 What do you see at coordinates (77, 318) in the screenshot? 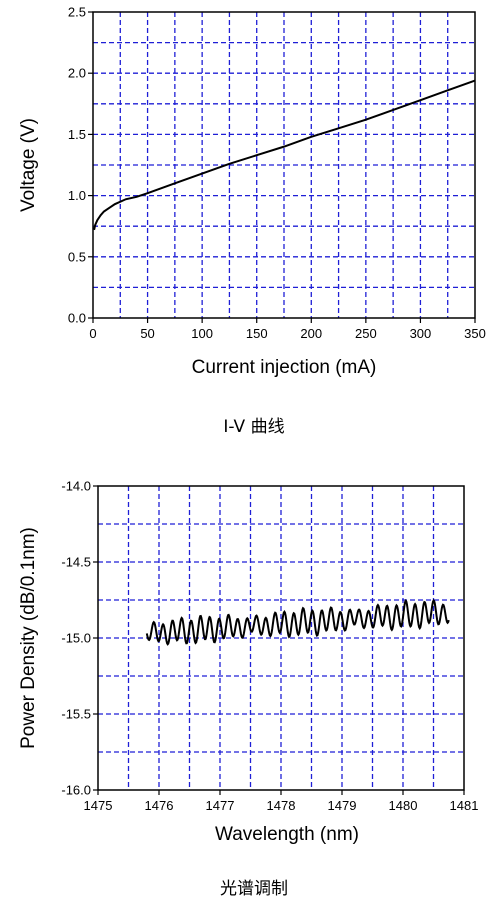
I see `iv-y-tick-label: 0.0` at bounding box center [77, 318].